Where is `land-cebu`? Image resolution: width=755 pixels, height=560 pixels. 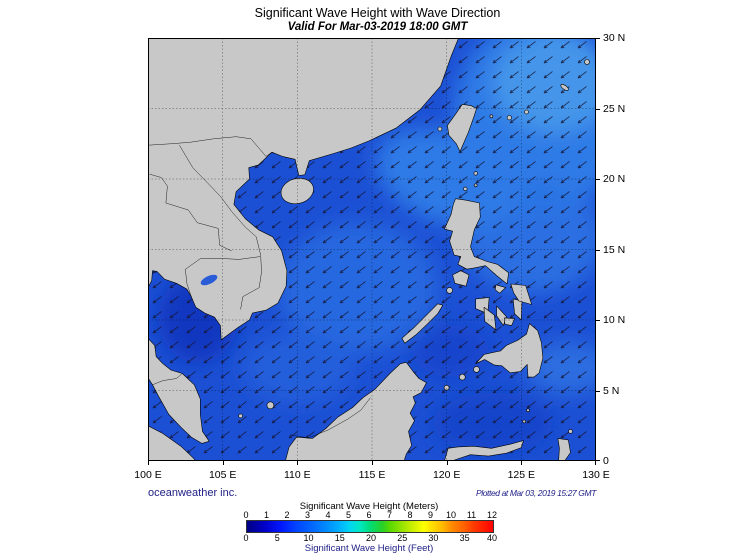 land-cebu is located at coordinates (501, 315).